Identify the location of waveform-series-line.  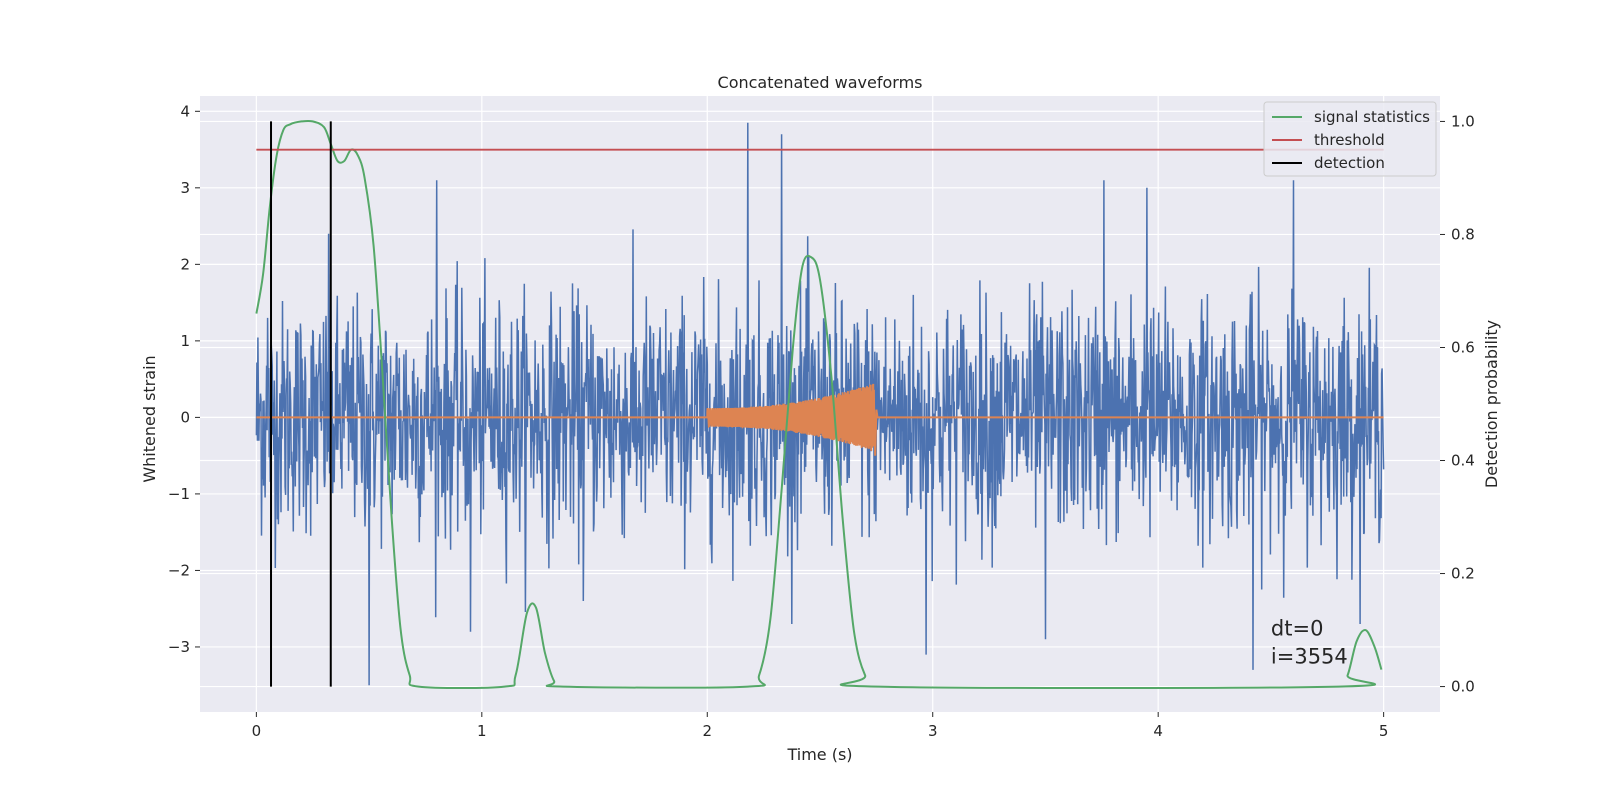
(820, 419).